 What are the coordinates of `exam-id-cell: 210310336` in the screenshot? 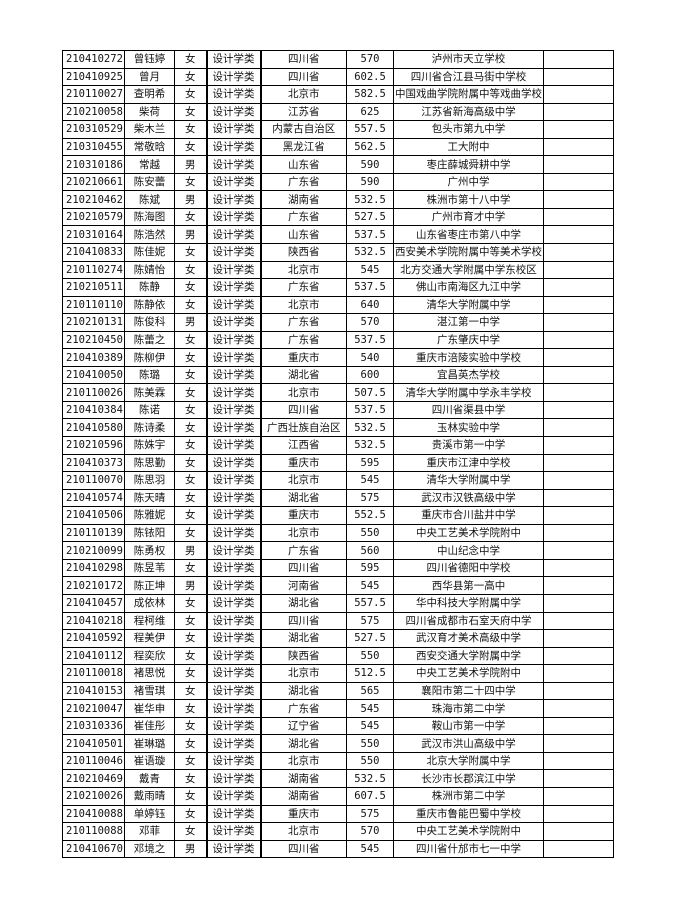 It's located at (93, 726).